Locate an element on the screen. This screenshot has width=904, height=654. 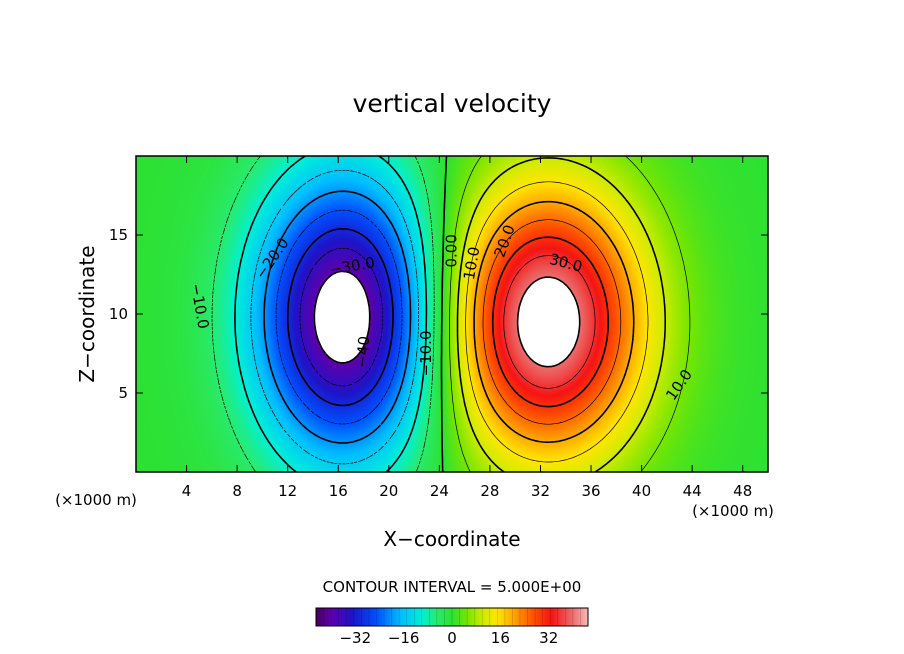
chart-title: vertical velocity is located at coordinates (452, 103).